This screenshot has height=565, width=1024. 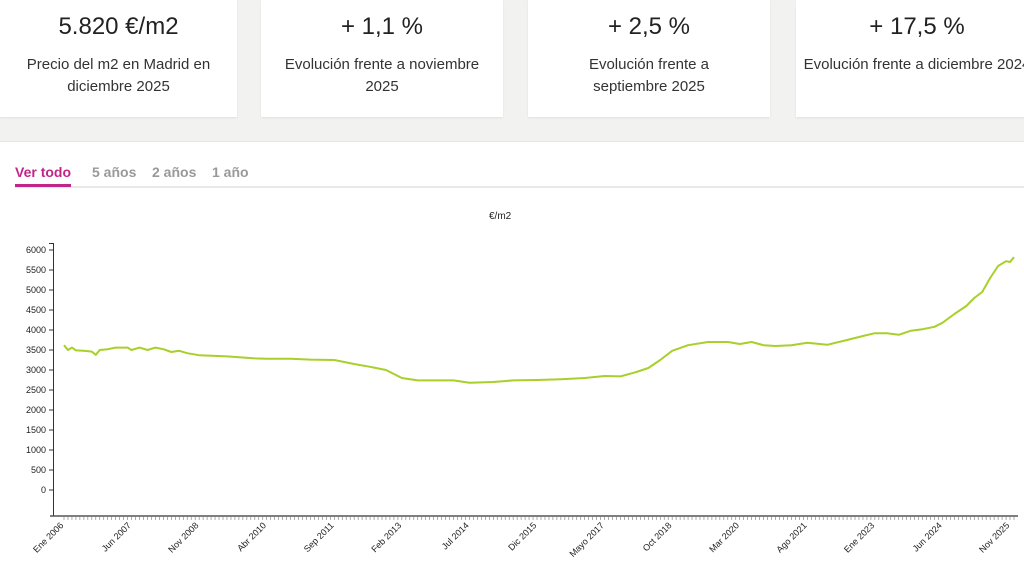 What do you see at coordinates (519, 174) in the screenshot?
I see `range-tabs: Ver todo 5 años 2 años 1 año` at bounding box center [519, 174].